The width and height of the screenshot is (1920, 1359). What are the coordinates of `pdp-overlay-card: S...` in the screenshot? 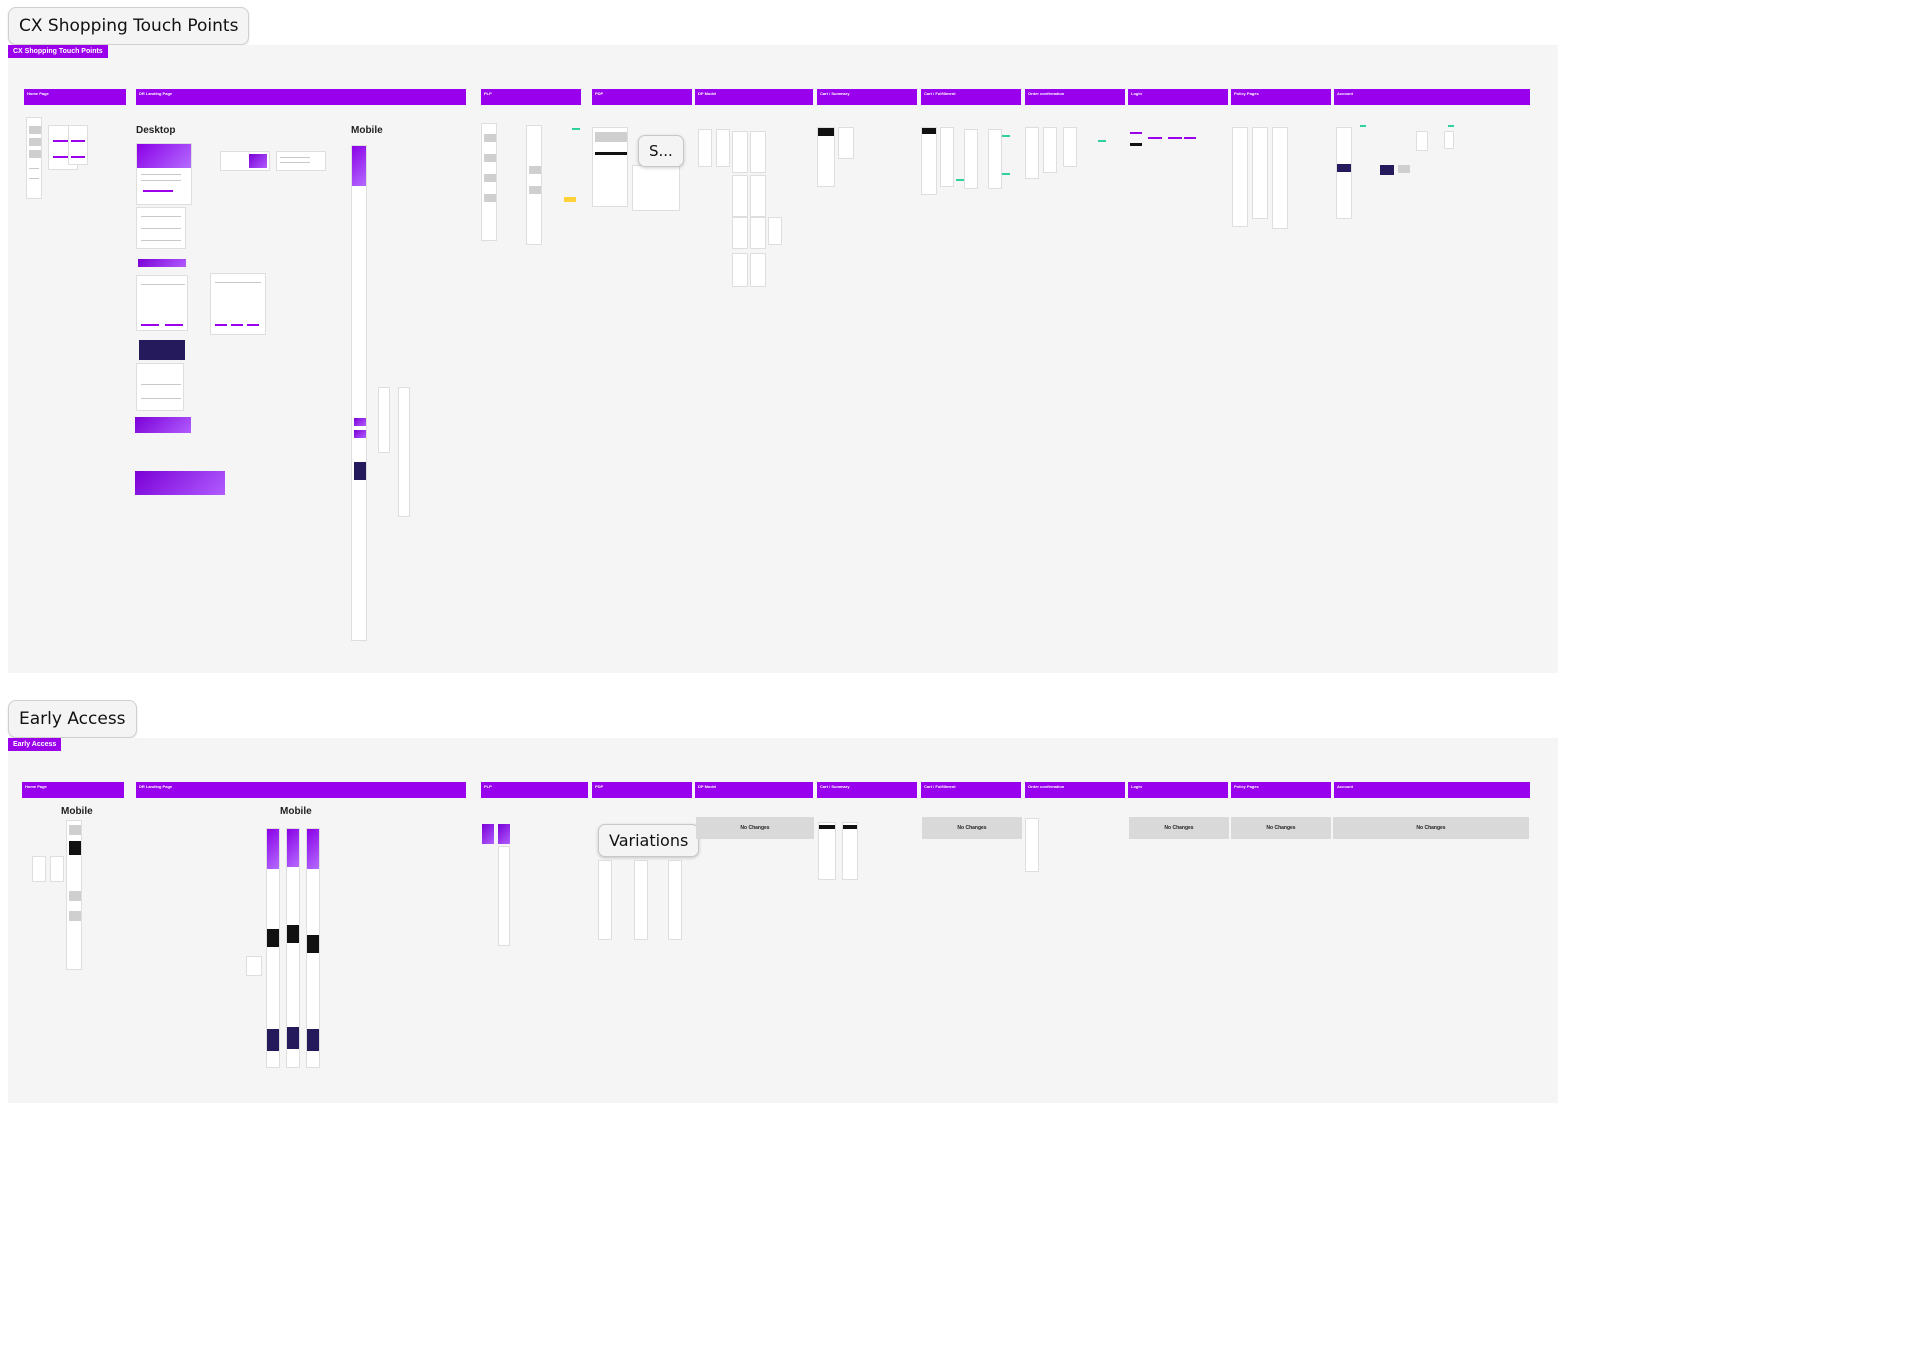 It's located at (661, 151).